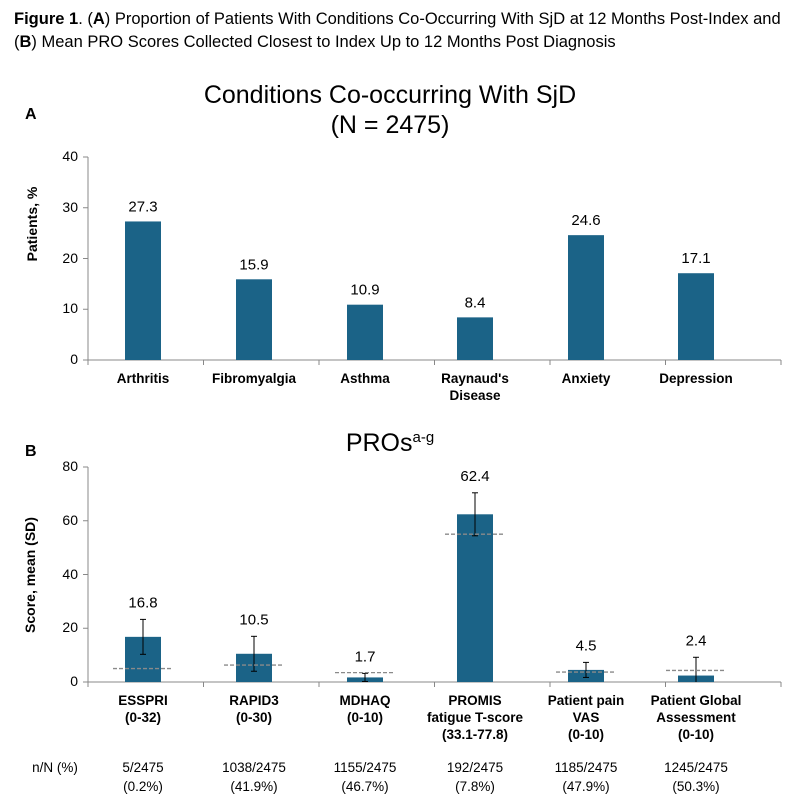 This screenshot has width=806, height=810. What do you see at coordinates (586, 717) in the screenshot?
I see `panel-b-category-label: VAS` at bounding box center [586, 717].